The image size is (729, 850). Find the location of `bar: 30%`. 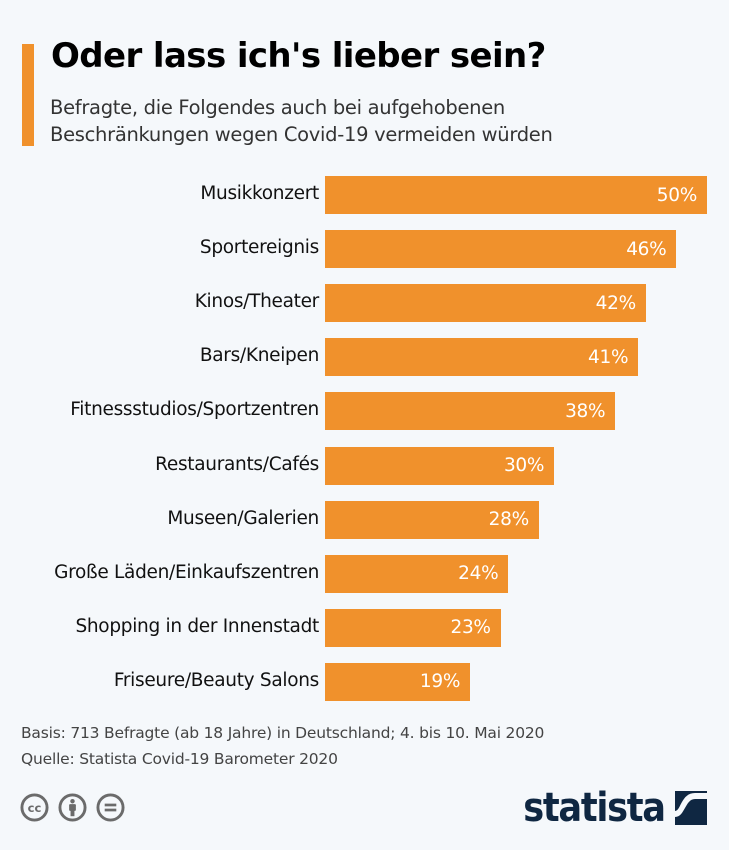

bar: 30% is located at coordinates (440, 465).